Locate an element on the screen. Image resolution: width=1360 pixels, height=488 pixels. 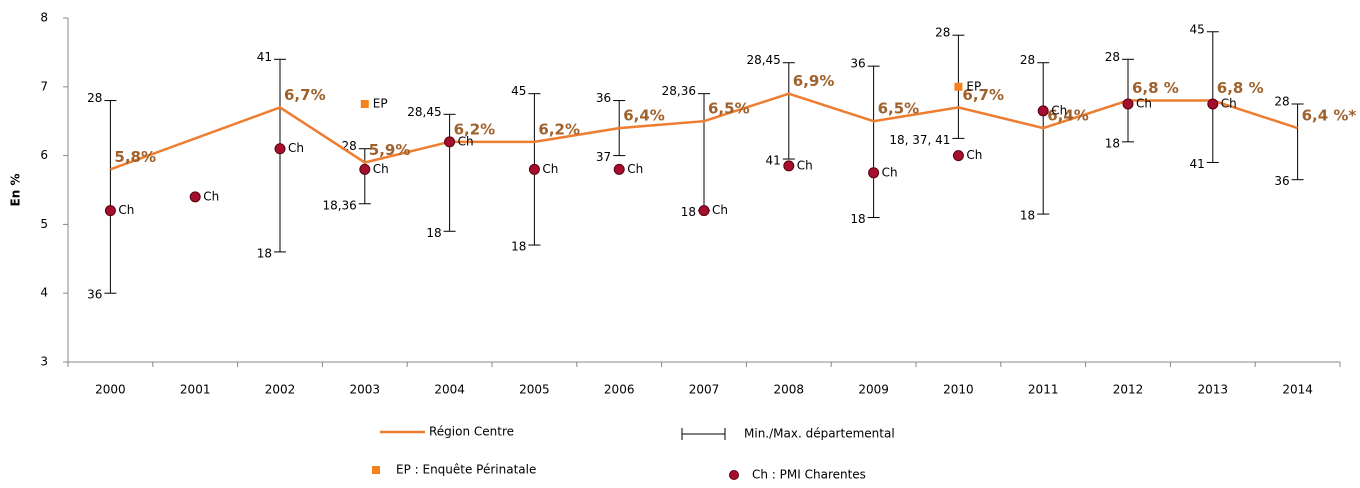
range-low-label: 18,36 is located at coordinates (339, 205).